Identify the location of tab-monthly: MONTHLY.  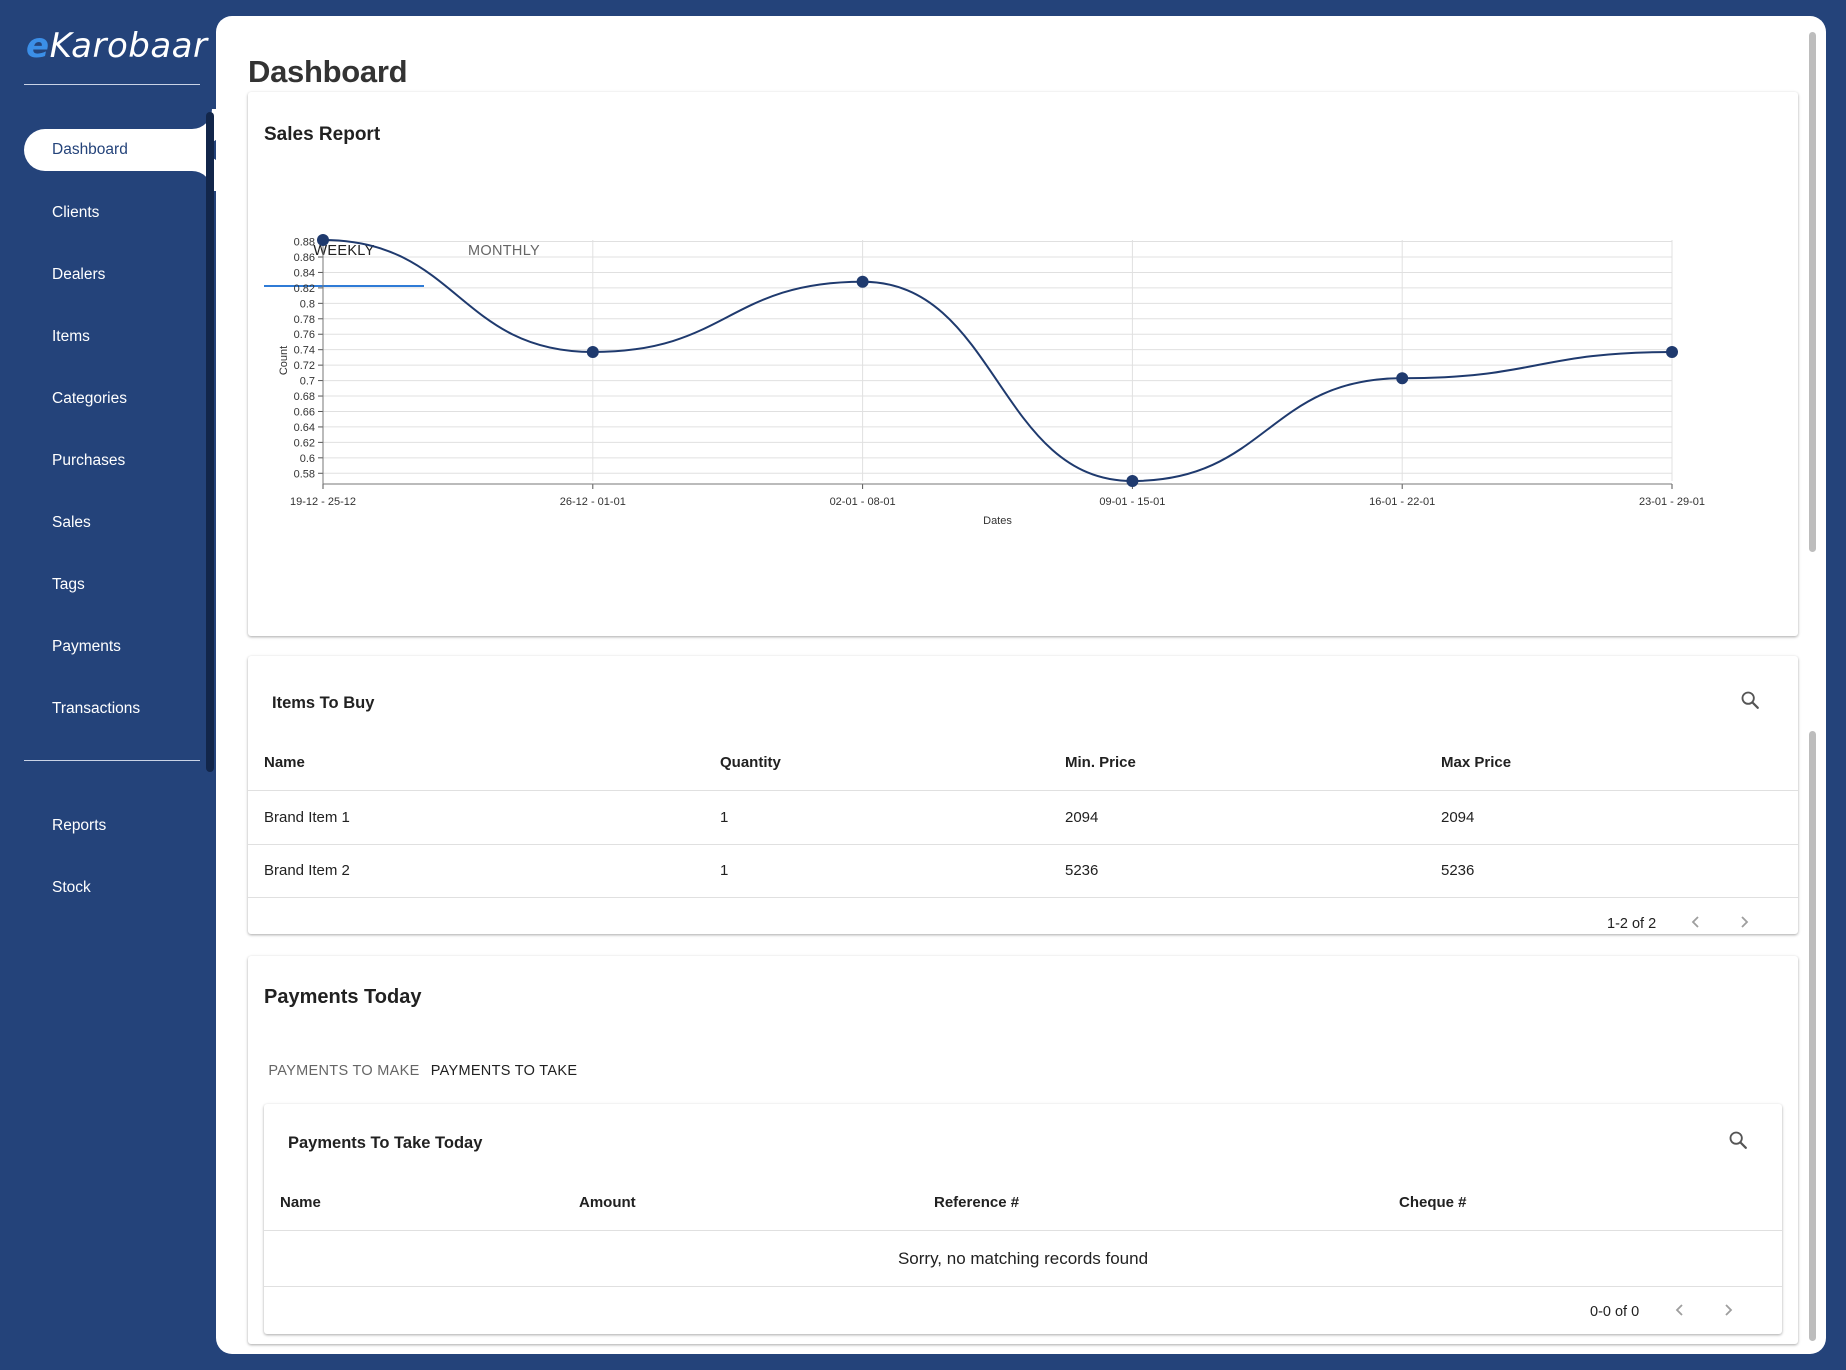
(504, 251).